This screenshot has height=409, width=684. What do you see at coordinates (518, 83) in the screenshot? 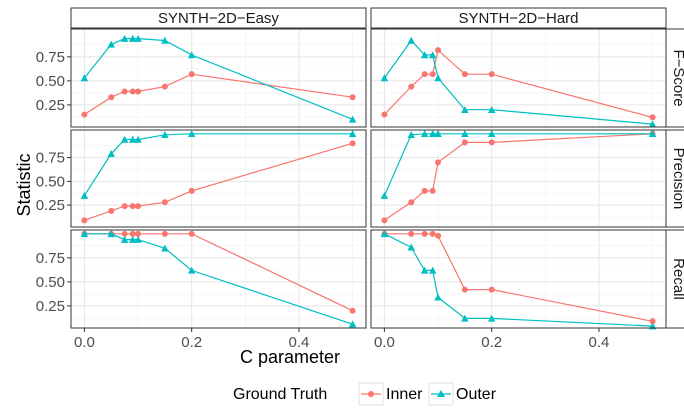
I see `series-line-inner` at bounding box center [518, 83].